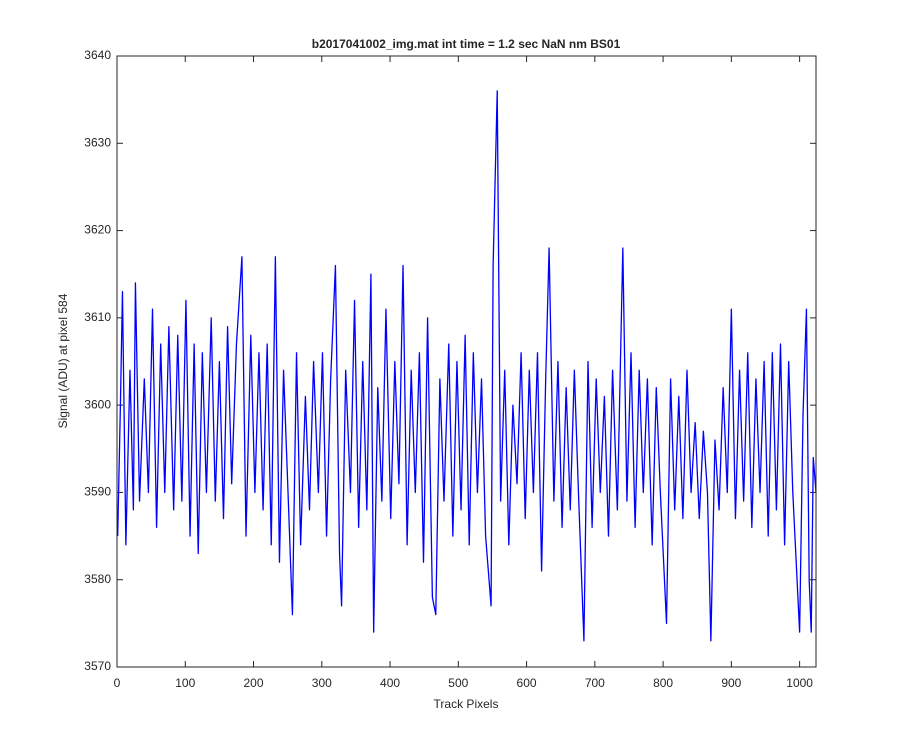 This screenshot has height=755, width=900. I want to click on y-tick-label: 3610, so click(97, 317).